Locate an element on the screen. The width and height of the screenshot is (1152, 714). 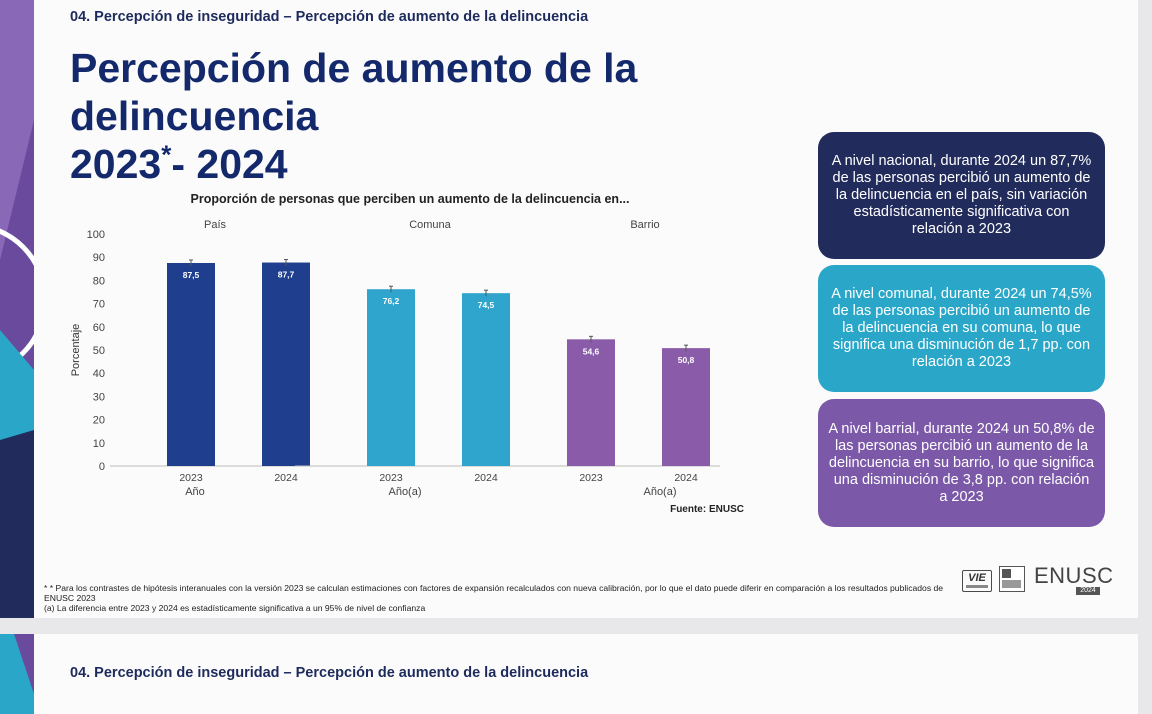
group-label: País is located at coordinates (215, 225).